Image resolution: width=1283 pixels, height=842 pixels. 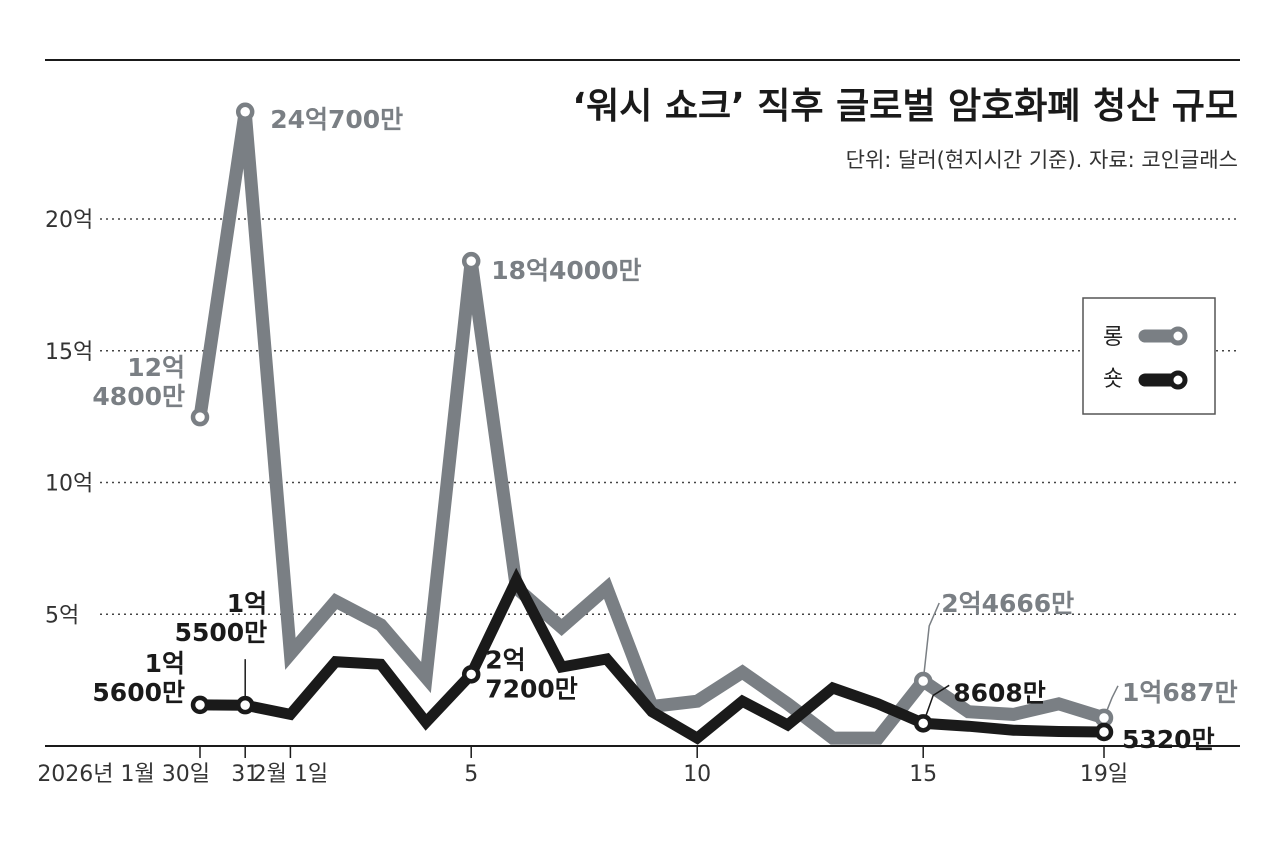 I want to click on legend: 롱 숏, so click(x=1149, y=356).